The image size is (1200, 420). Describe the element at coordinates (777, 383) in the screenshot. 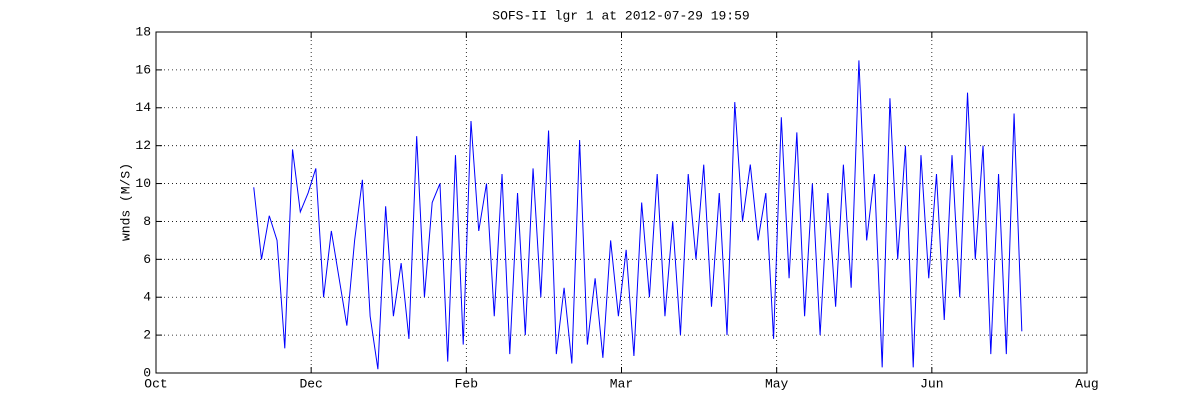

I see `x-tick-label: May` at that location.